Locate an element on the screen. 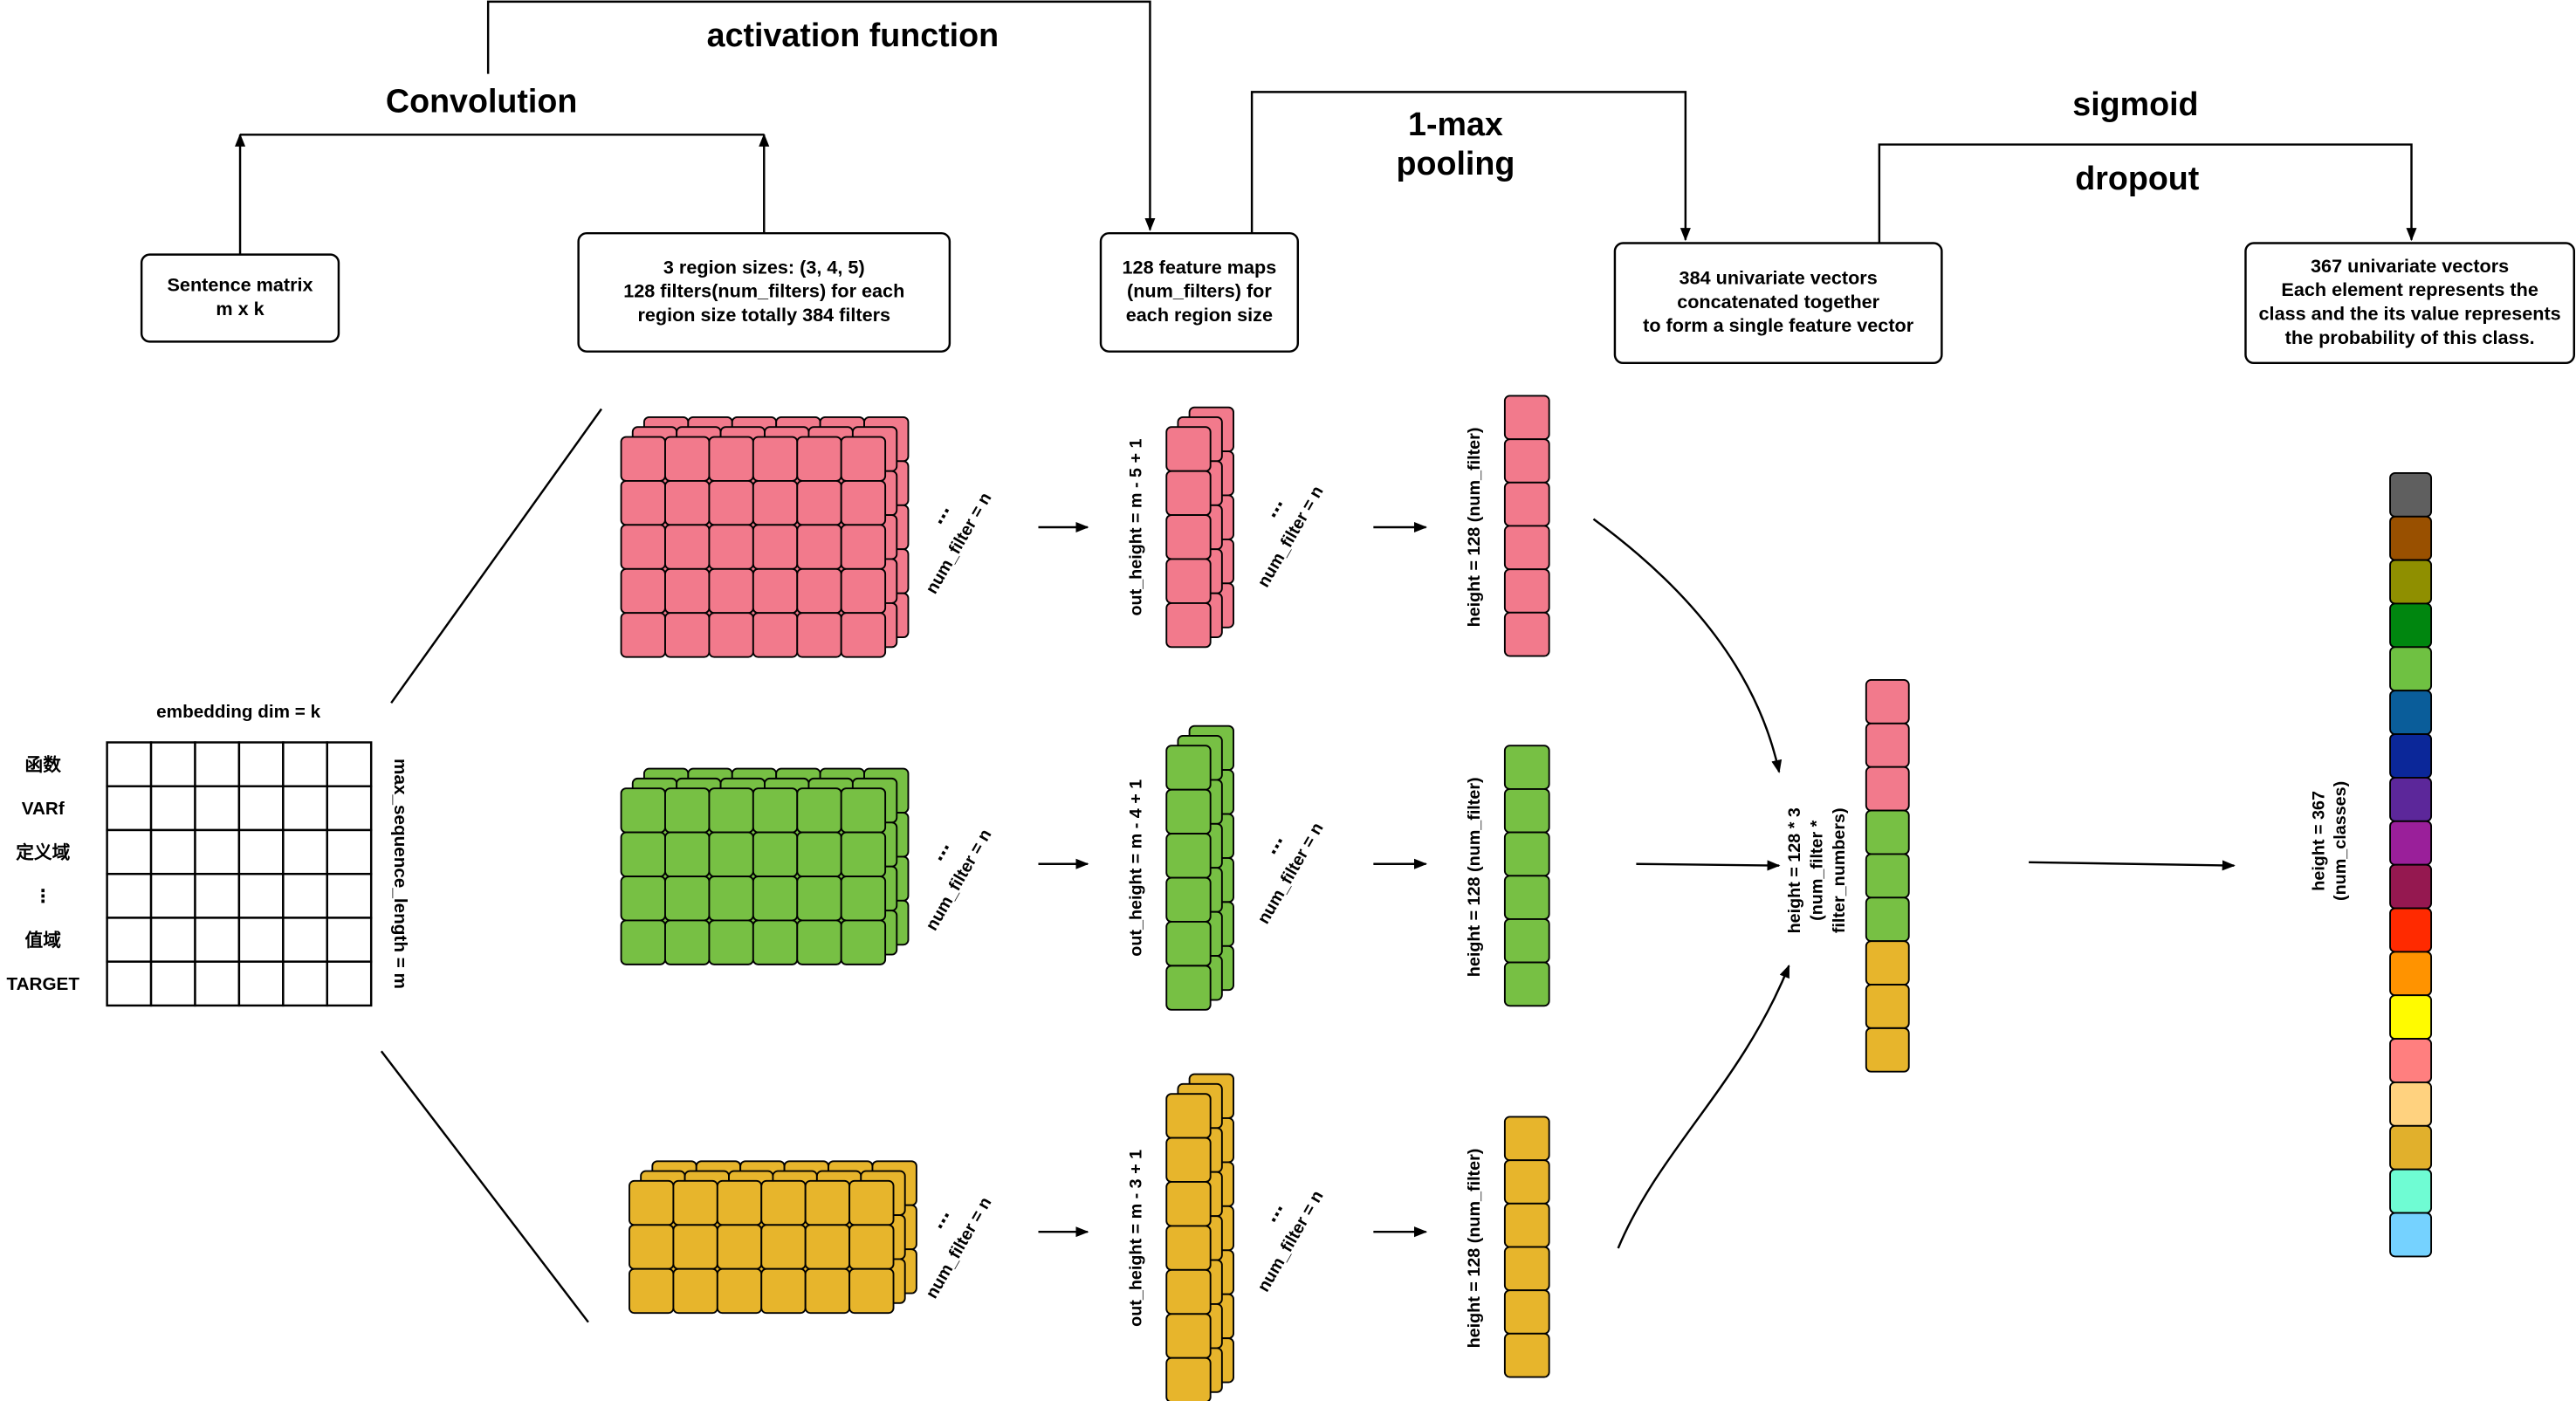 The width and height of the screenshot is (2576, 1401). out-height: out_height = m - 3 + 1 is located at coordinates (1136, 1238).